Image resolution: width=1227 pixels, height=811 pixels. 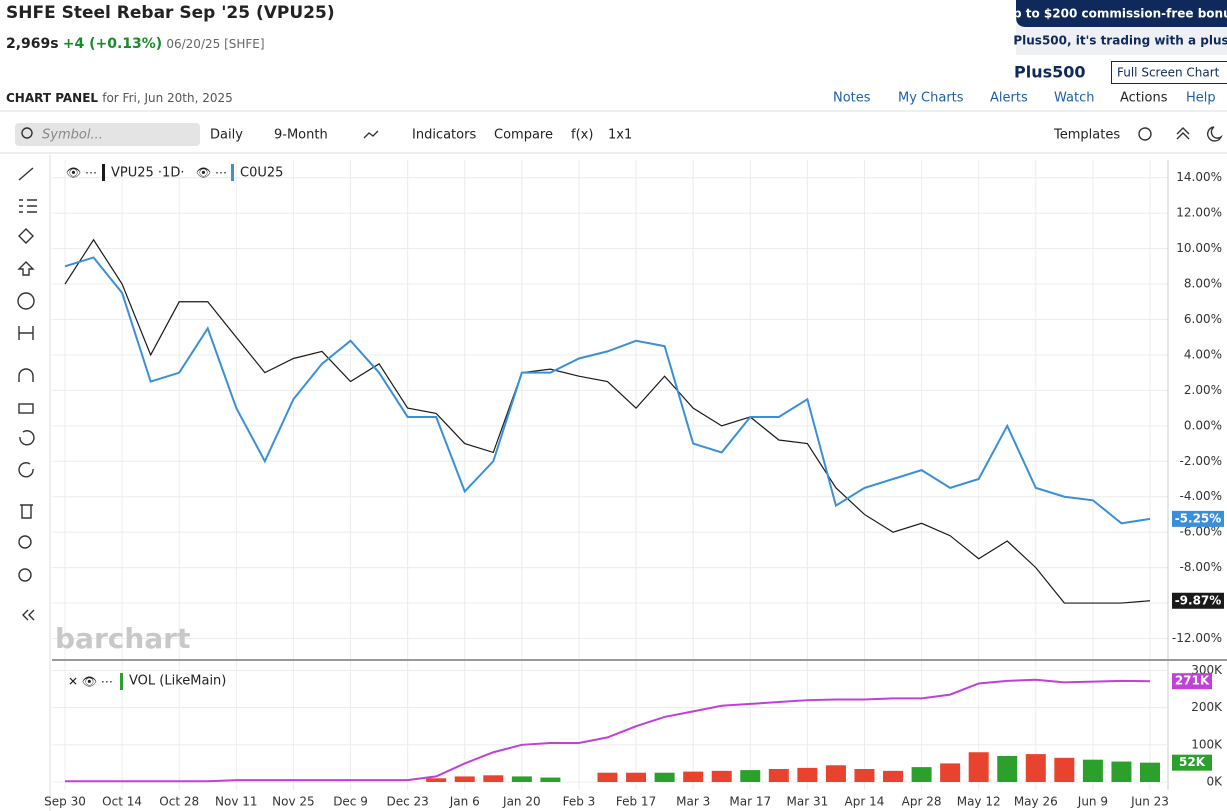 What do you see at coordinates (122, 802) in the screenshot?
I see `x-tick-label: Oct 14` at bounding box center [122, 802].